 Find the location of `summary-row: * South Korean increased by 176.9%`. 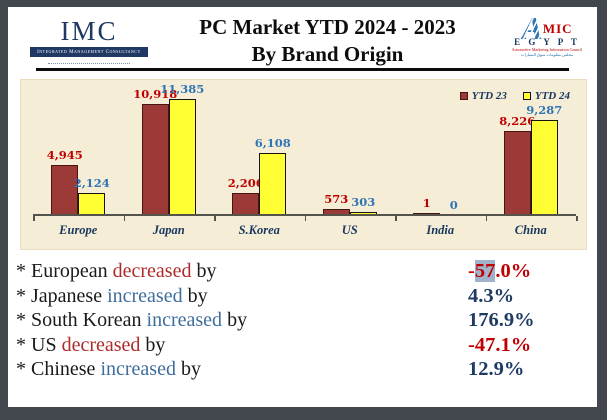

summary-row: * South Korean increased by 176.9% is located at coordinates (303, 320).